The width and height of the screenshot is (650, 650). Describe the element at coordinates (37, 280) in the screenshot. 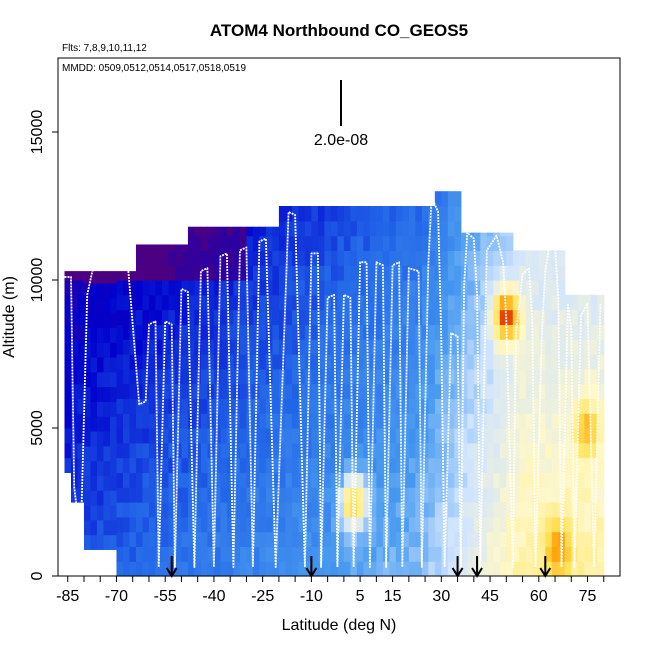

I see `y-tick-label: 10000` at that location.